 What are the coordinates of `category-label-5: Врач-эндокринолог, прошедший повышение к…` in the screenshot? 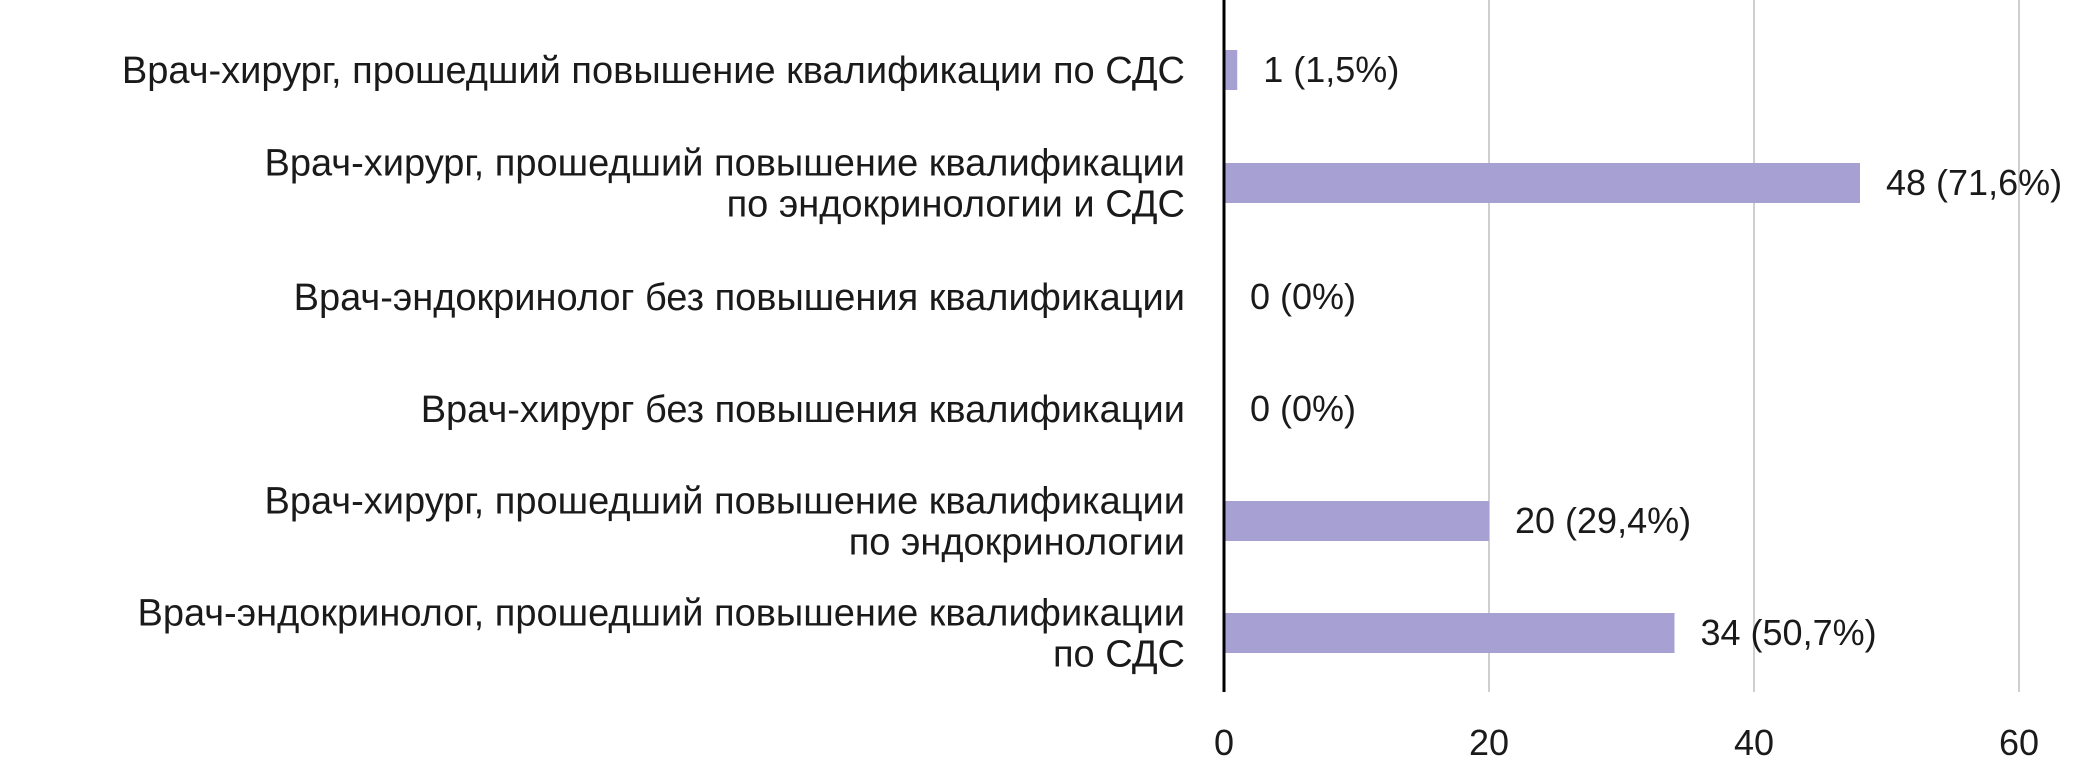 It's located at (661, 634).